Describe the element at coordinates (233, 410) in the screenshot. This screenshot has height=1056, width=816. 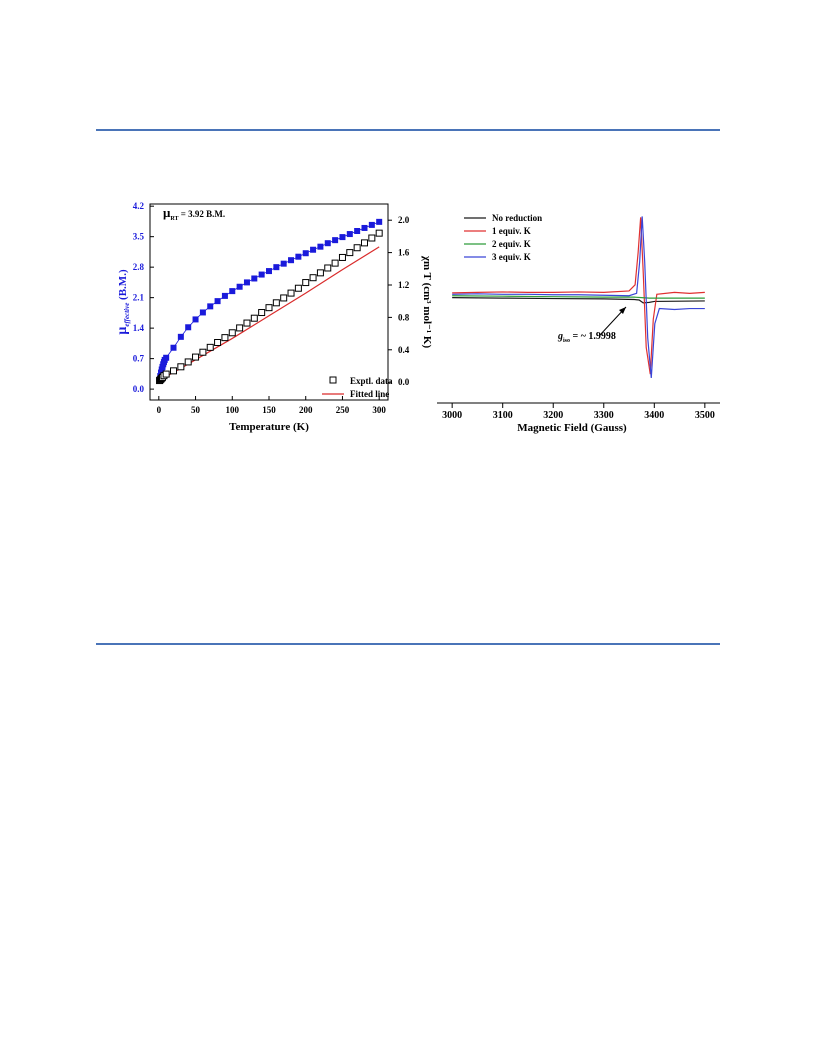
I see `left-x-tick-label: 100` at that location.